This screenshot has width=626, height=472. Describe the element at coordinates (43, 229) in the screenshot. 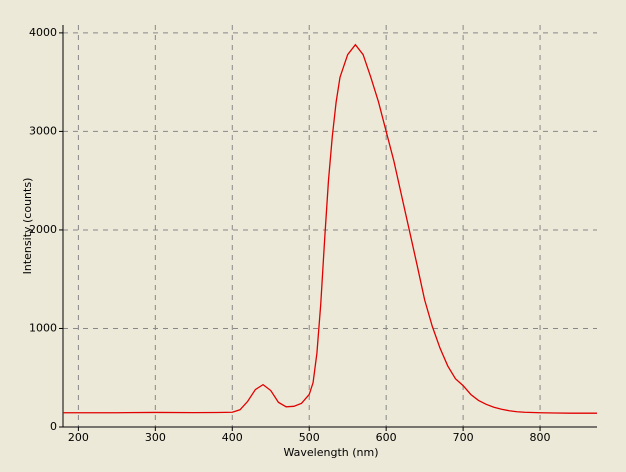

I see `y-tick-label: 2000` at that location.